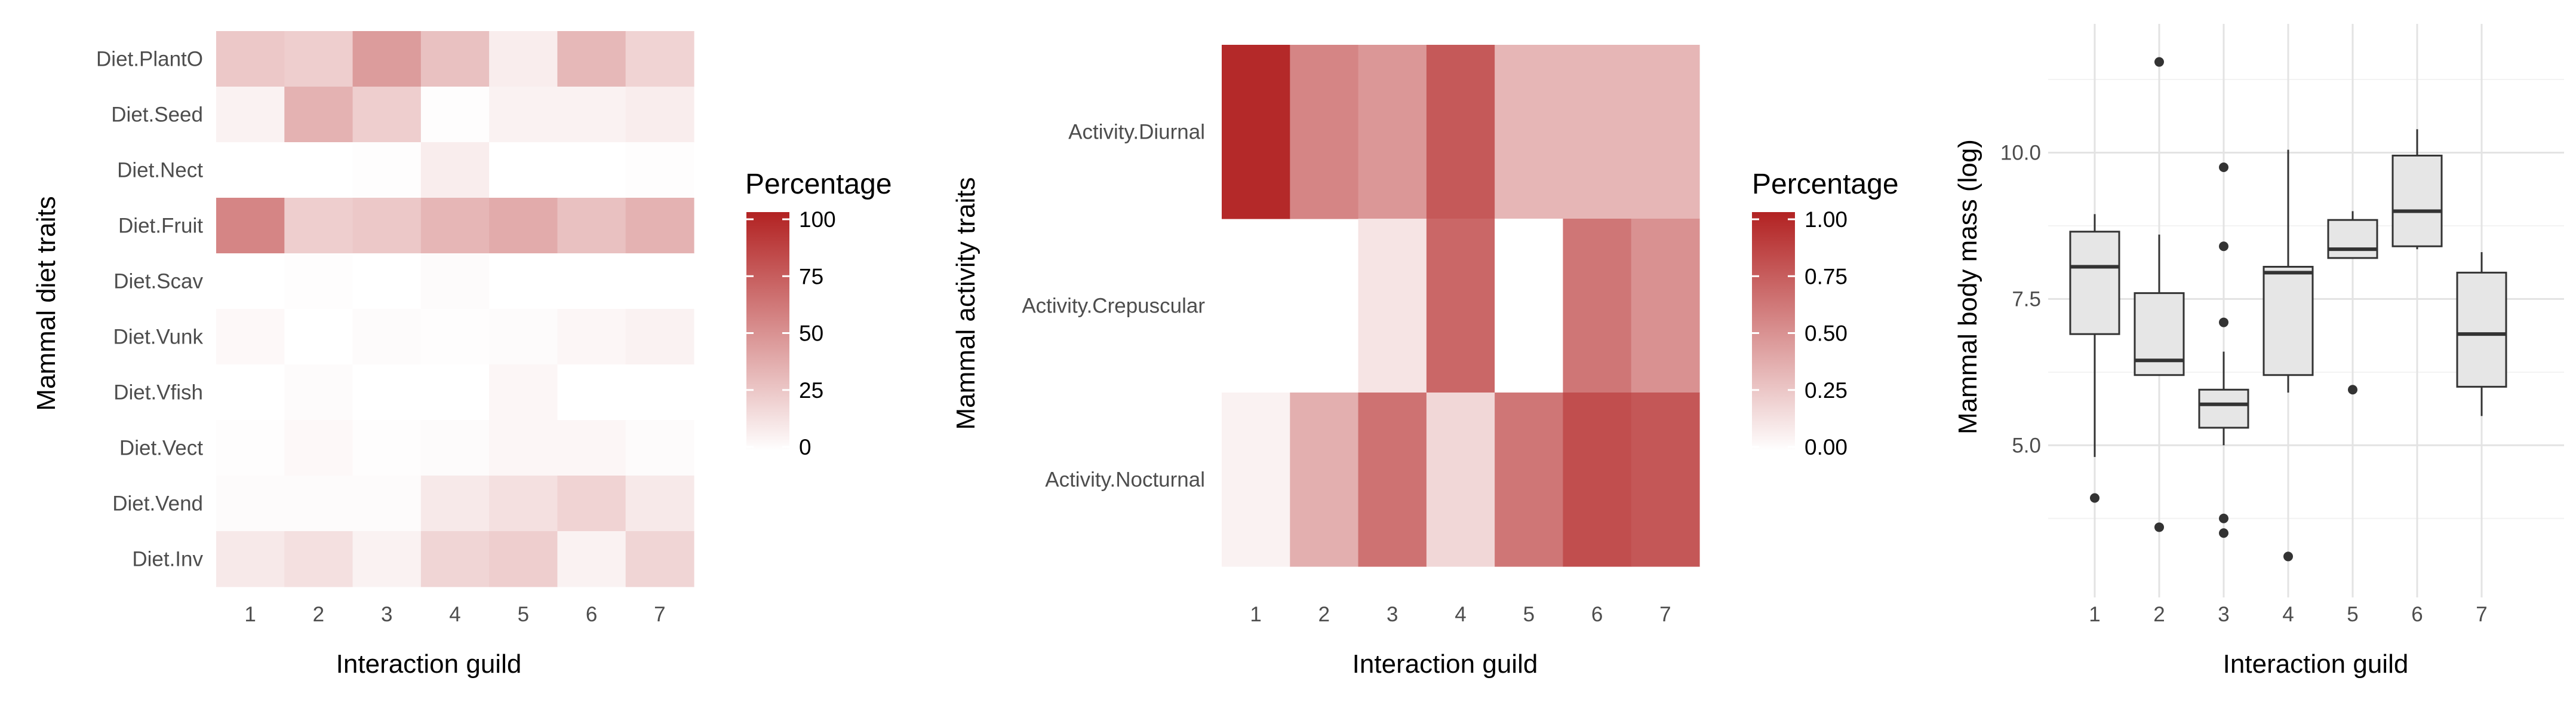 The image size is (2576, 702). Describe the element at coordinates (160, 170) in the screenshot. I see `y-tick-label: Diet.Nect` at that location.